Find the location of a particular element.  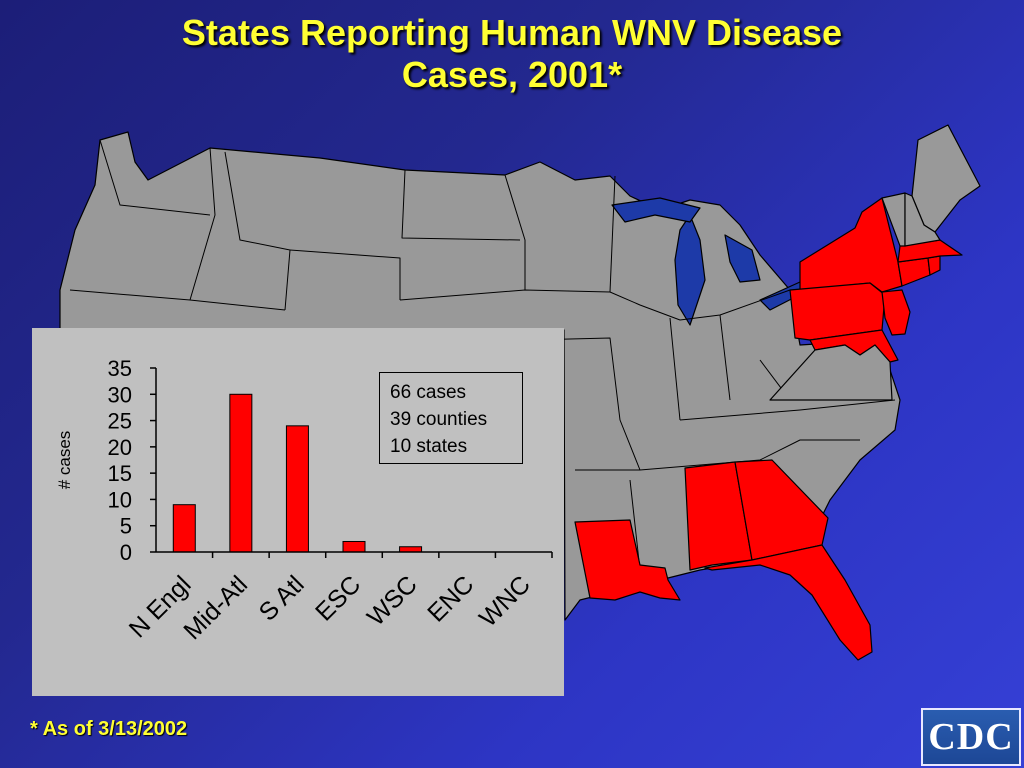

y-tick-label: 15 is located at coordinates (120, 473).